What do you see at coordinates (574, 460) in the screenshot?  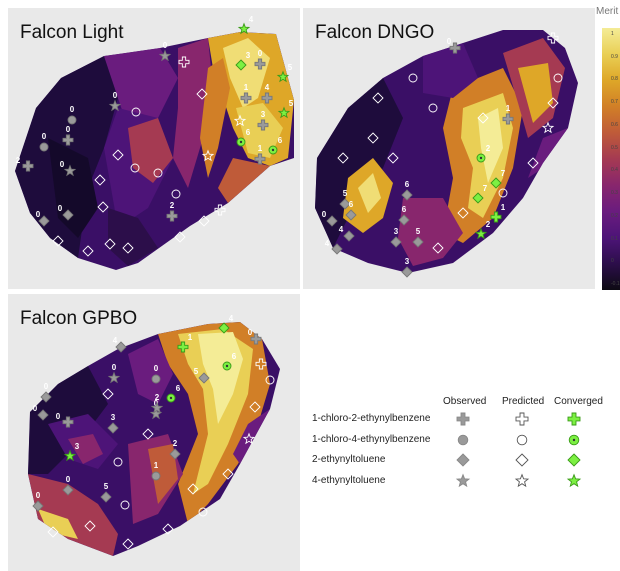 I see `legend-converged-diamond-icon` at bounding box center [574, 460].